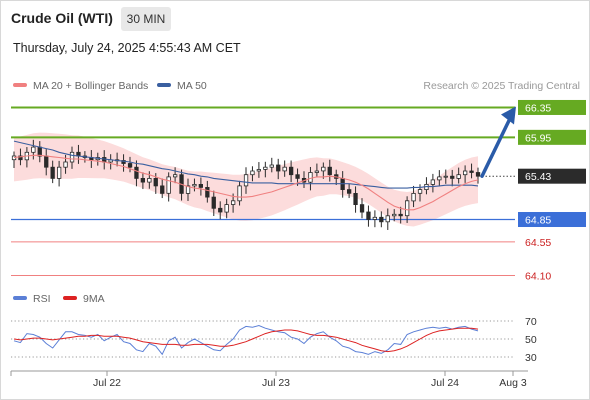 Image resolution: width=590 pixels, height=400 pixels. Describe the element at coordinates (538, 108) in the screenshot. I see `level-label-resistance: 66.35` at that location.